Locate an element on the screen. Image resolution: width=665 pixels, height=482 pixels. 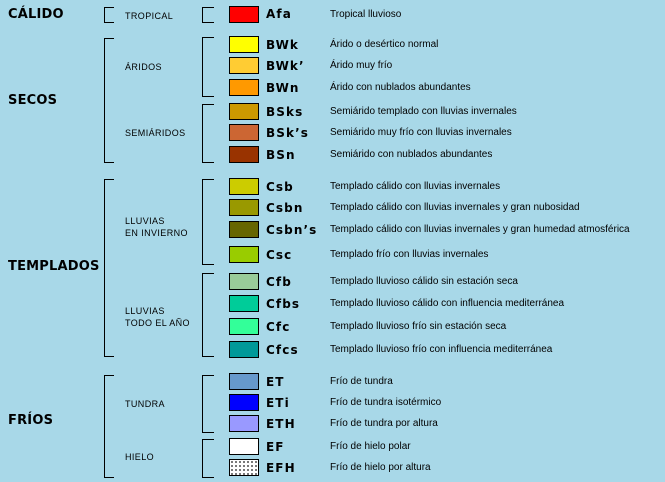
subgroup-lluvias-invierno-line2: EN INVIERNO is located at coordinates (156, 233).